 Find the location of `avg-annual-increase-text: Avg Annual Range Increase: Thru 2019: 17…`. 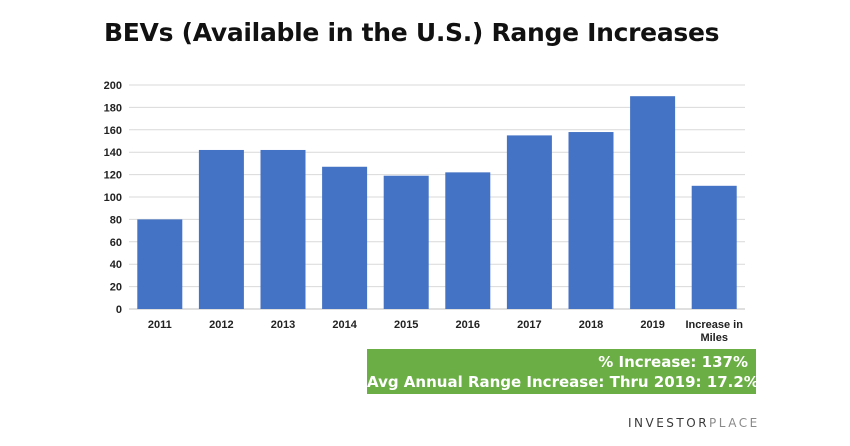

avg-annual-increase-text: Avg Annual Range Increase: Thru 2019: 17… is located at coordinates (563, 382).